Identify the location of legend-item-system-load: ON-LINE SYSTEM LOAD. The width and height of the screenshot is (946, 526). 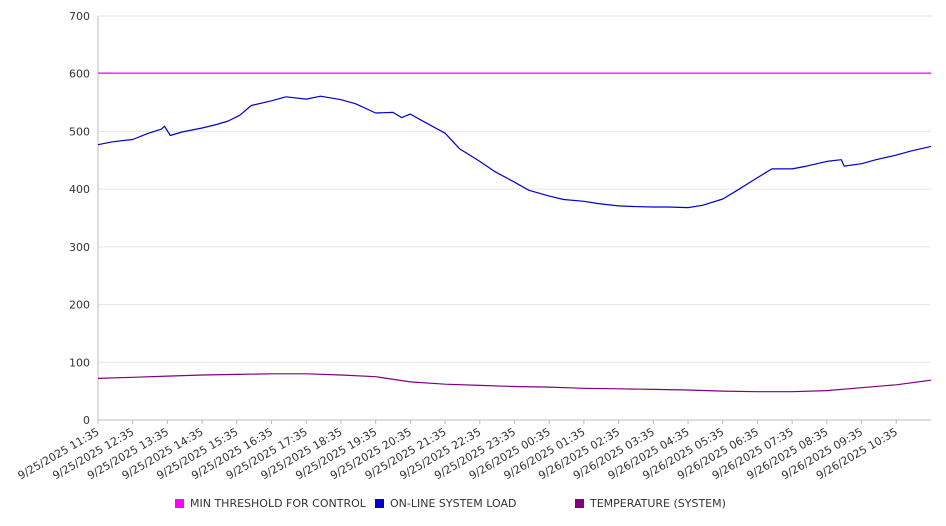
(445, 503).